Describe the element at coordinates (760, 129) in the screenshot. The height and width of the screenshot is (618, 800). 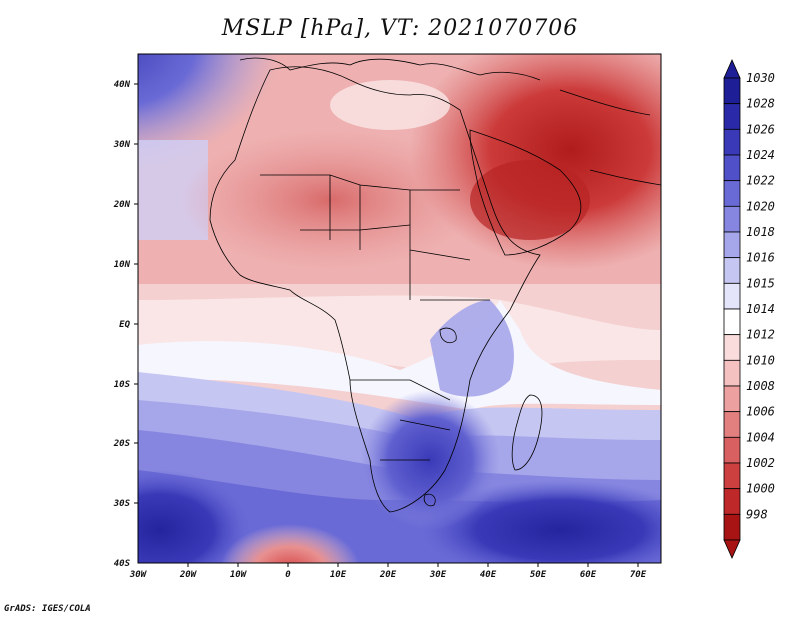
I see `colorbar-label: 1026` at that location.